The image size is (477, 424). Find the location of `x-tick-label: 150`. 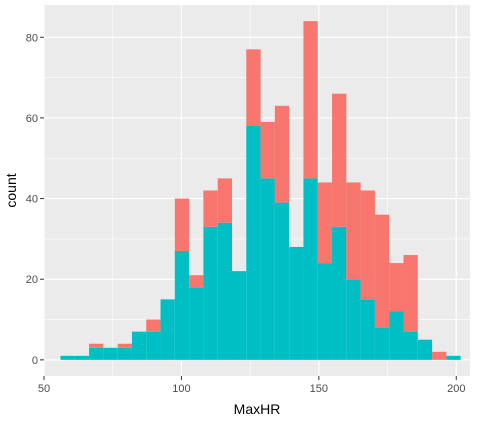

x-tick-label: 150 is located at coordinates (319, 389).